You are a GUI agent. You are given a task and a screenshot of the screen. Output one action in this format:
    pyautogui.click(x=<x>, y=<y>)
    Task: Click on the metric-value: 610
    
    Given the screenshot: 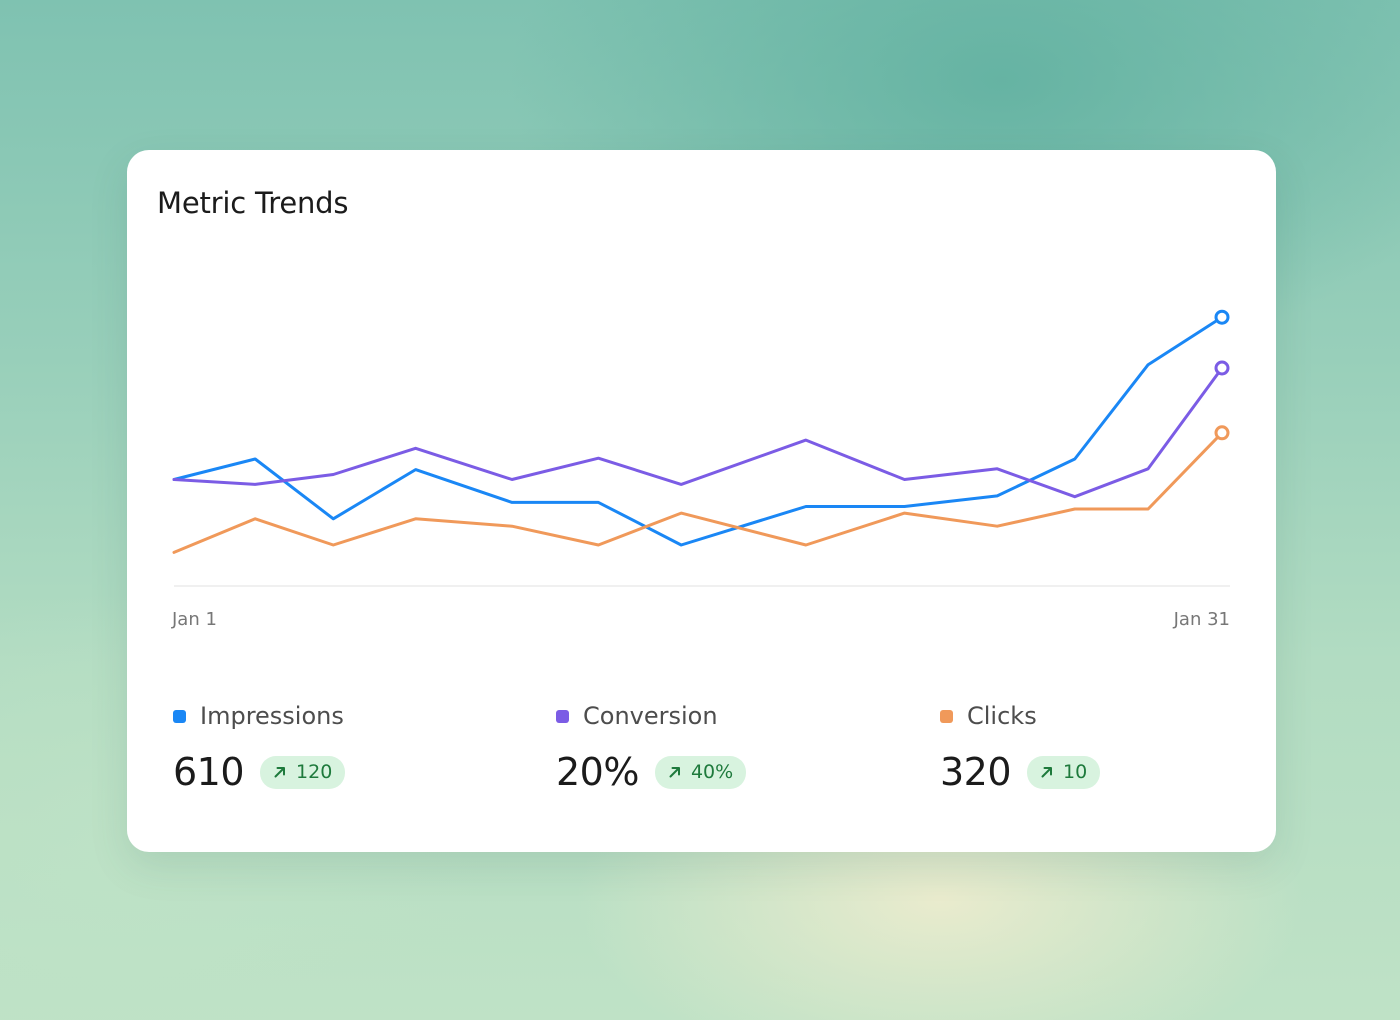 What is the action you would take?
    pyautogui.click(x=209, y=772)
    